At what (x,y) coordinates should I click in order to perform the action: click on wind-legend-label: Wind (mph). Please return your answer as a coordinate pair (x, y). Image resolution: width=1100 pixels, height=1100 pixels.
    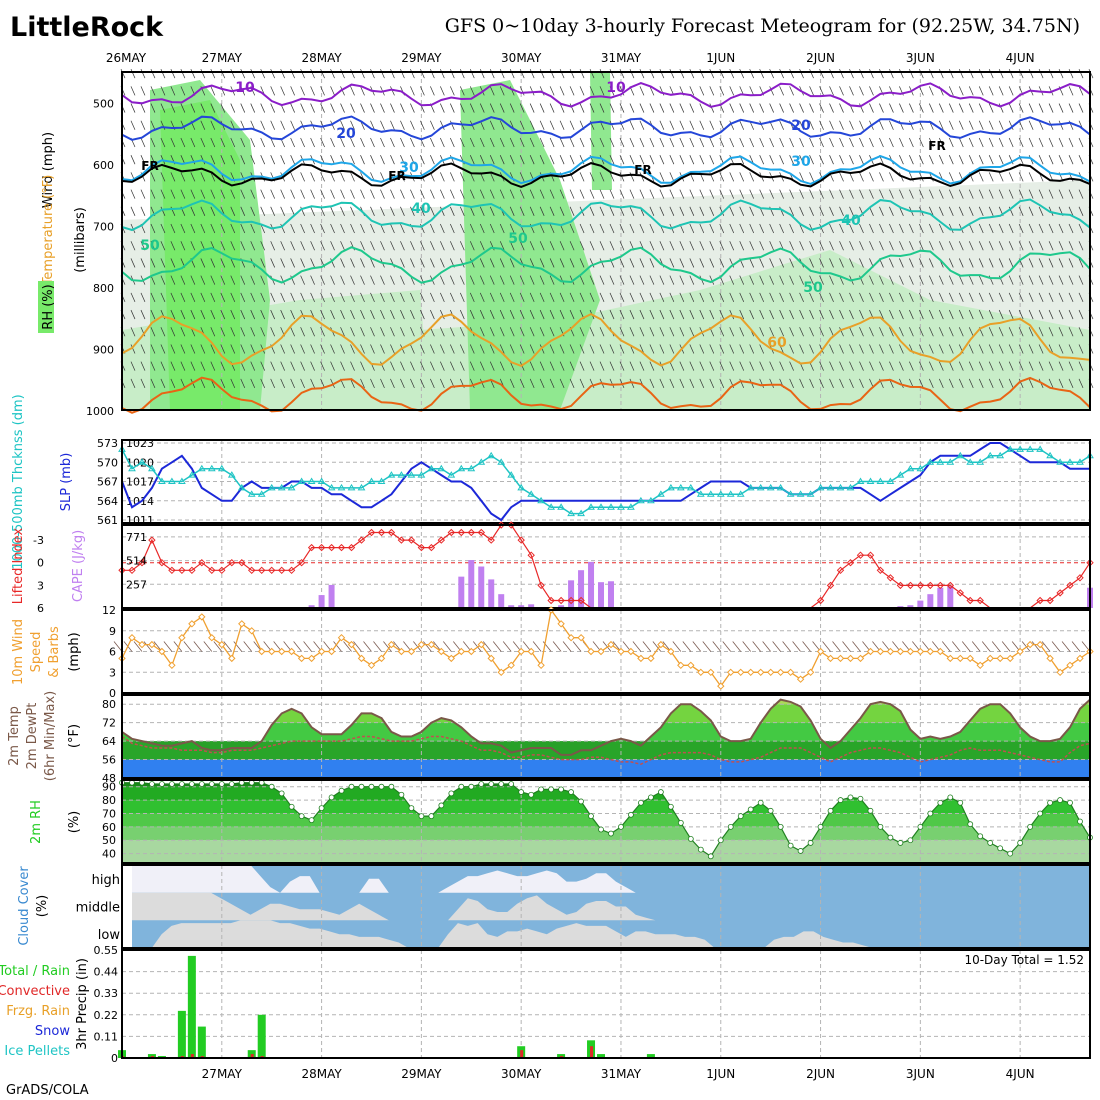
    Looking at the image, I should click on (48, 170).